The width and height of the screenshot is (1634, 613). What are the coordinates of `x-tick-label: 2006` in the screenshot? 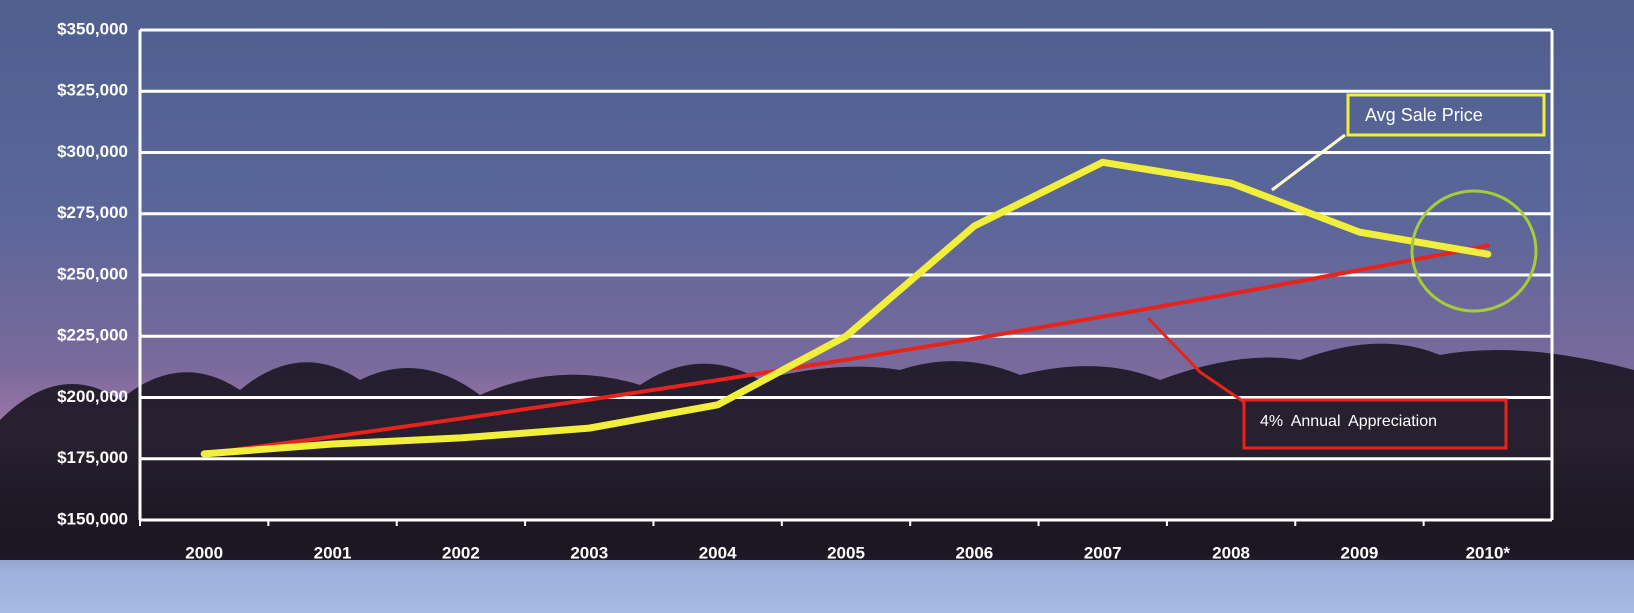 It's located at (974, 552).